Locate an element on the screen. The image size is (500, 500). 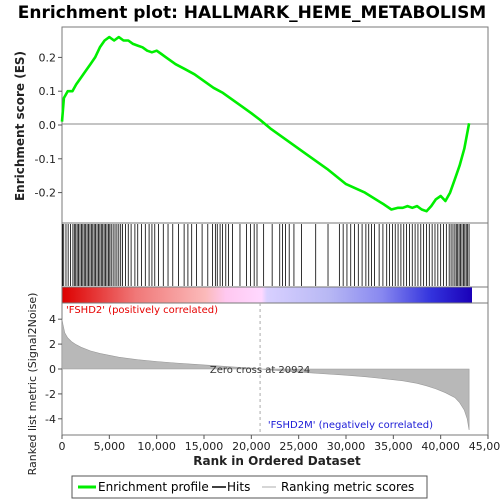
legend-label-metric: Ranking metric scores is located at coordinates (347, 487).